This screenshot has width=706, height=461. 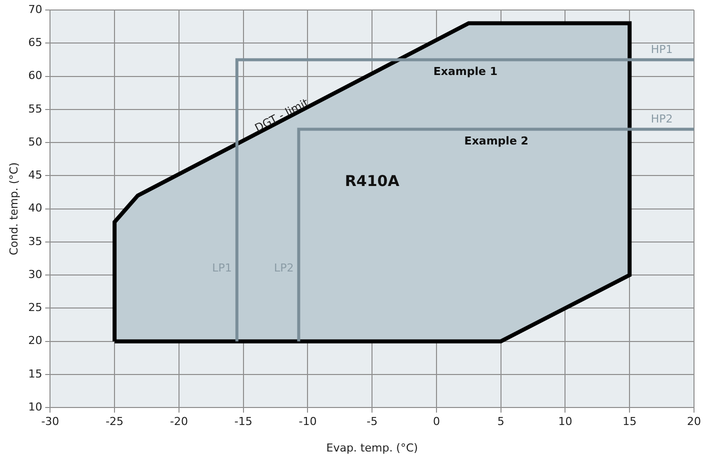 What do you see at coordinates (35, 9) in the screenshot?
I see `y-tick-label: 70` at bounding box center [35, 9].